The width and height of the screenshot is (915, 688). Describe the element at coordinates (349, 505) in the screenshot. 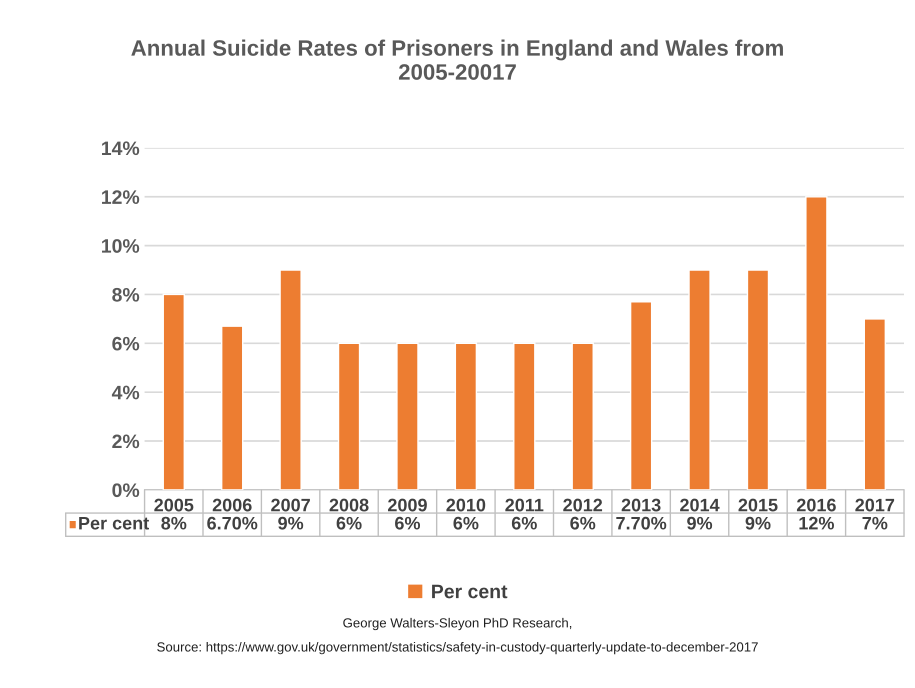

I see `x-tick-label: 2008` at that location.